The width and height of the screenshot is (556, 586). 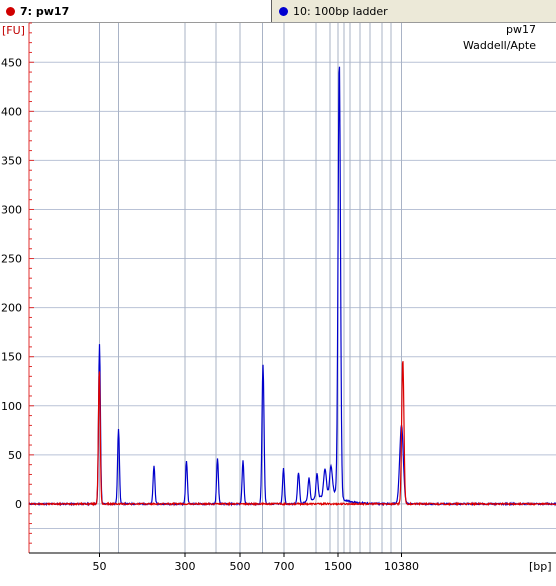 I want to click on y-axis-label: [FU], so click(x=13, y=30).